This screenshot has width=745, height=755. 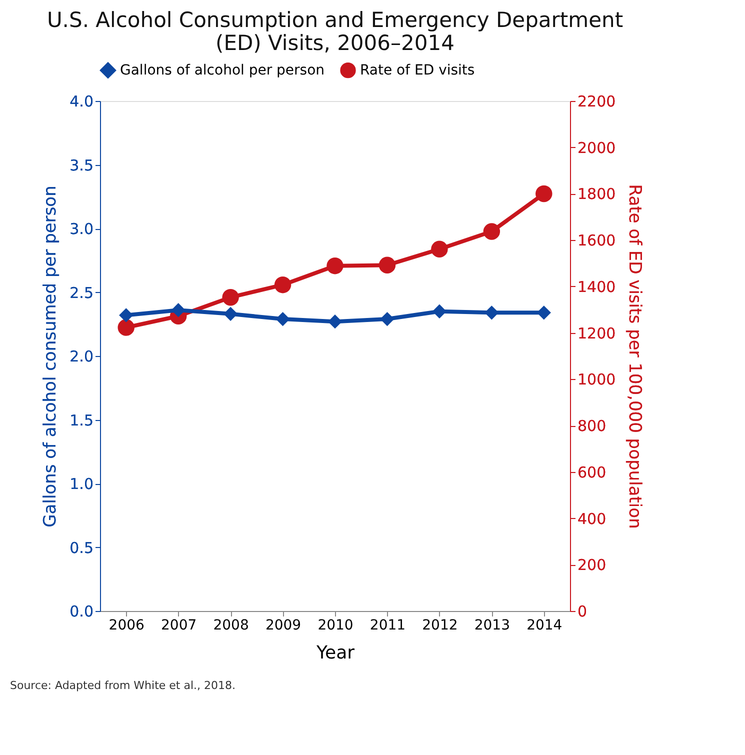 I want to click on y-tick-label: 0.0, so click(x=82, y=611).